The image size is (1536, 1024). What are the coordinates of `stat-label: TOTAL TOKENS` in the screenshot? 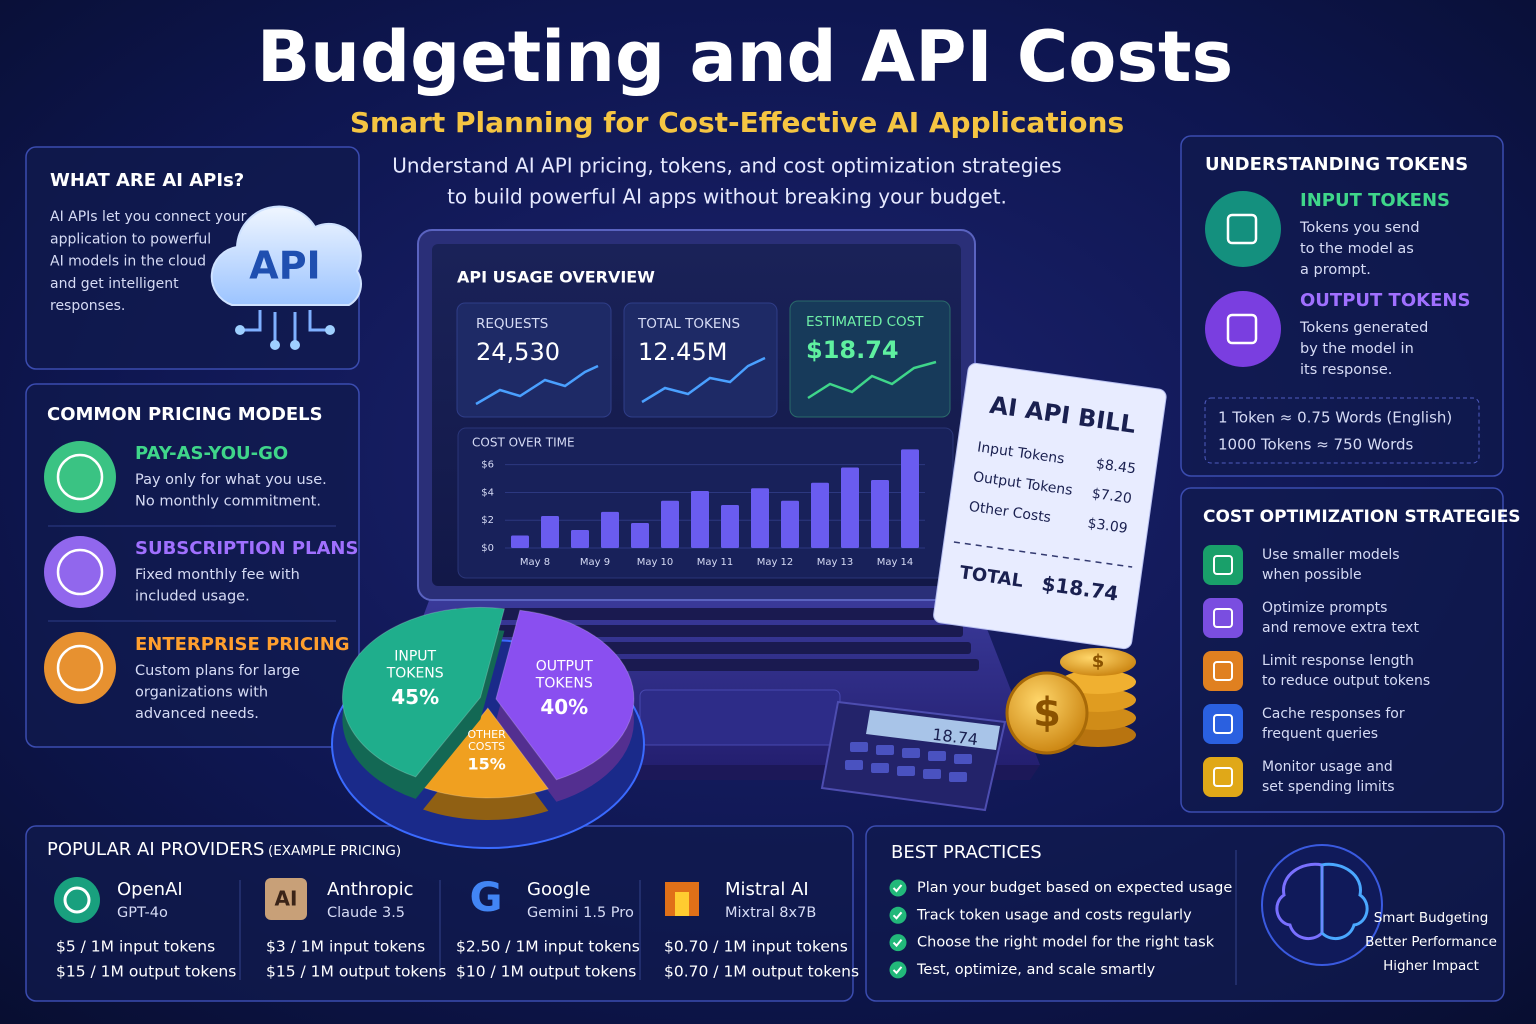 It's located at (688, 324).